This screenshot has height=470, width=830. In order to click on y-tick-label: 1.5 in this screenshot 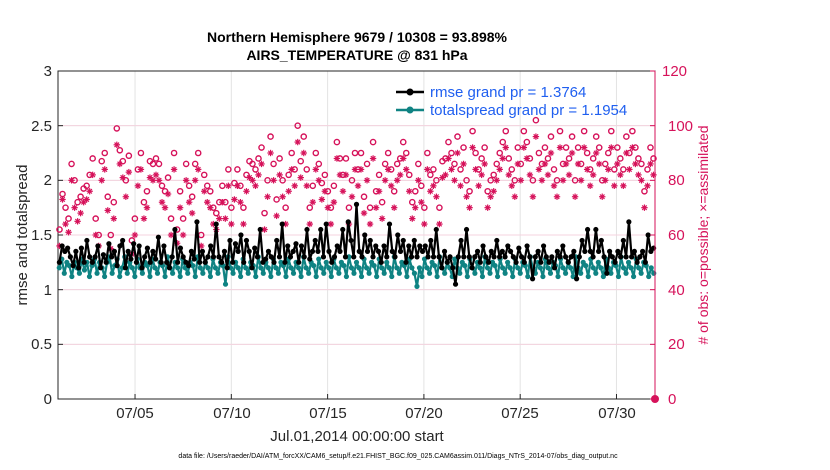, I will do `click(41, 235)`.